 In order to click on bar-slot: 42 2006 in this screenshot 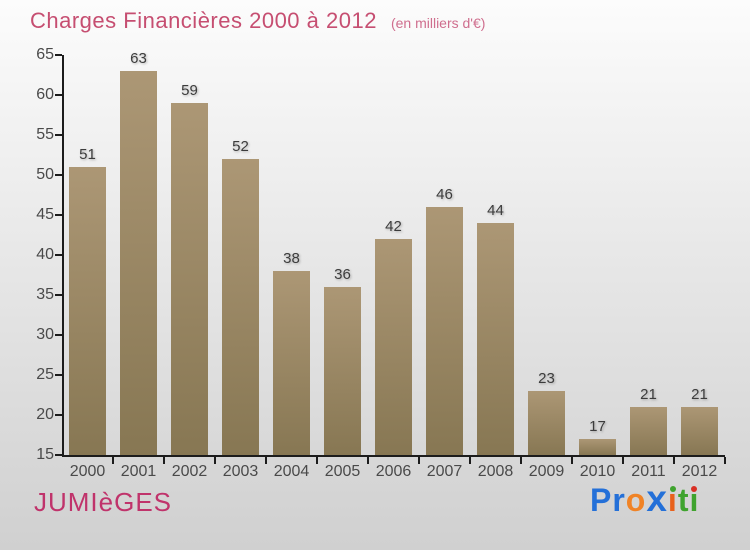, I will do `click(393, 267)`.